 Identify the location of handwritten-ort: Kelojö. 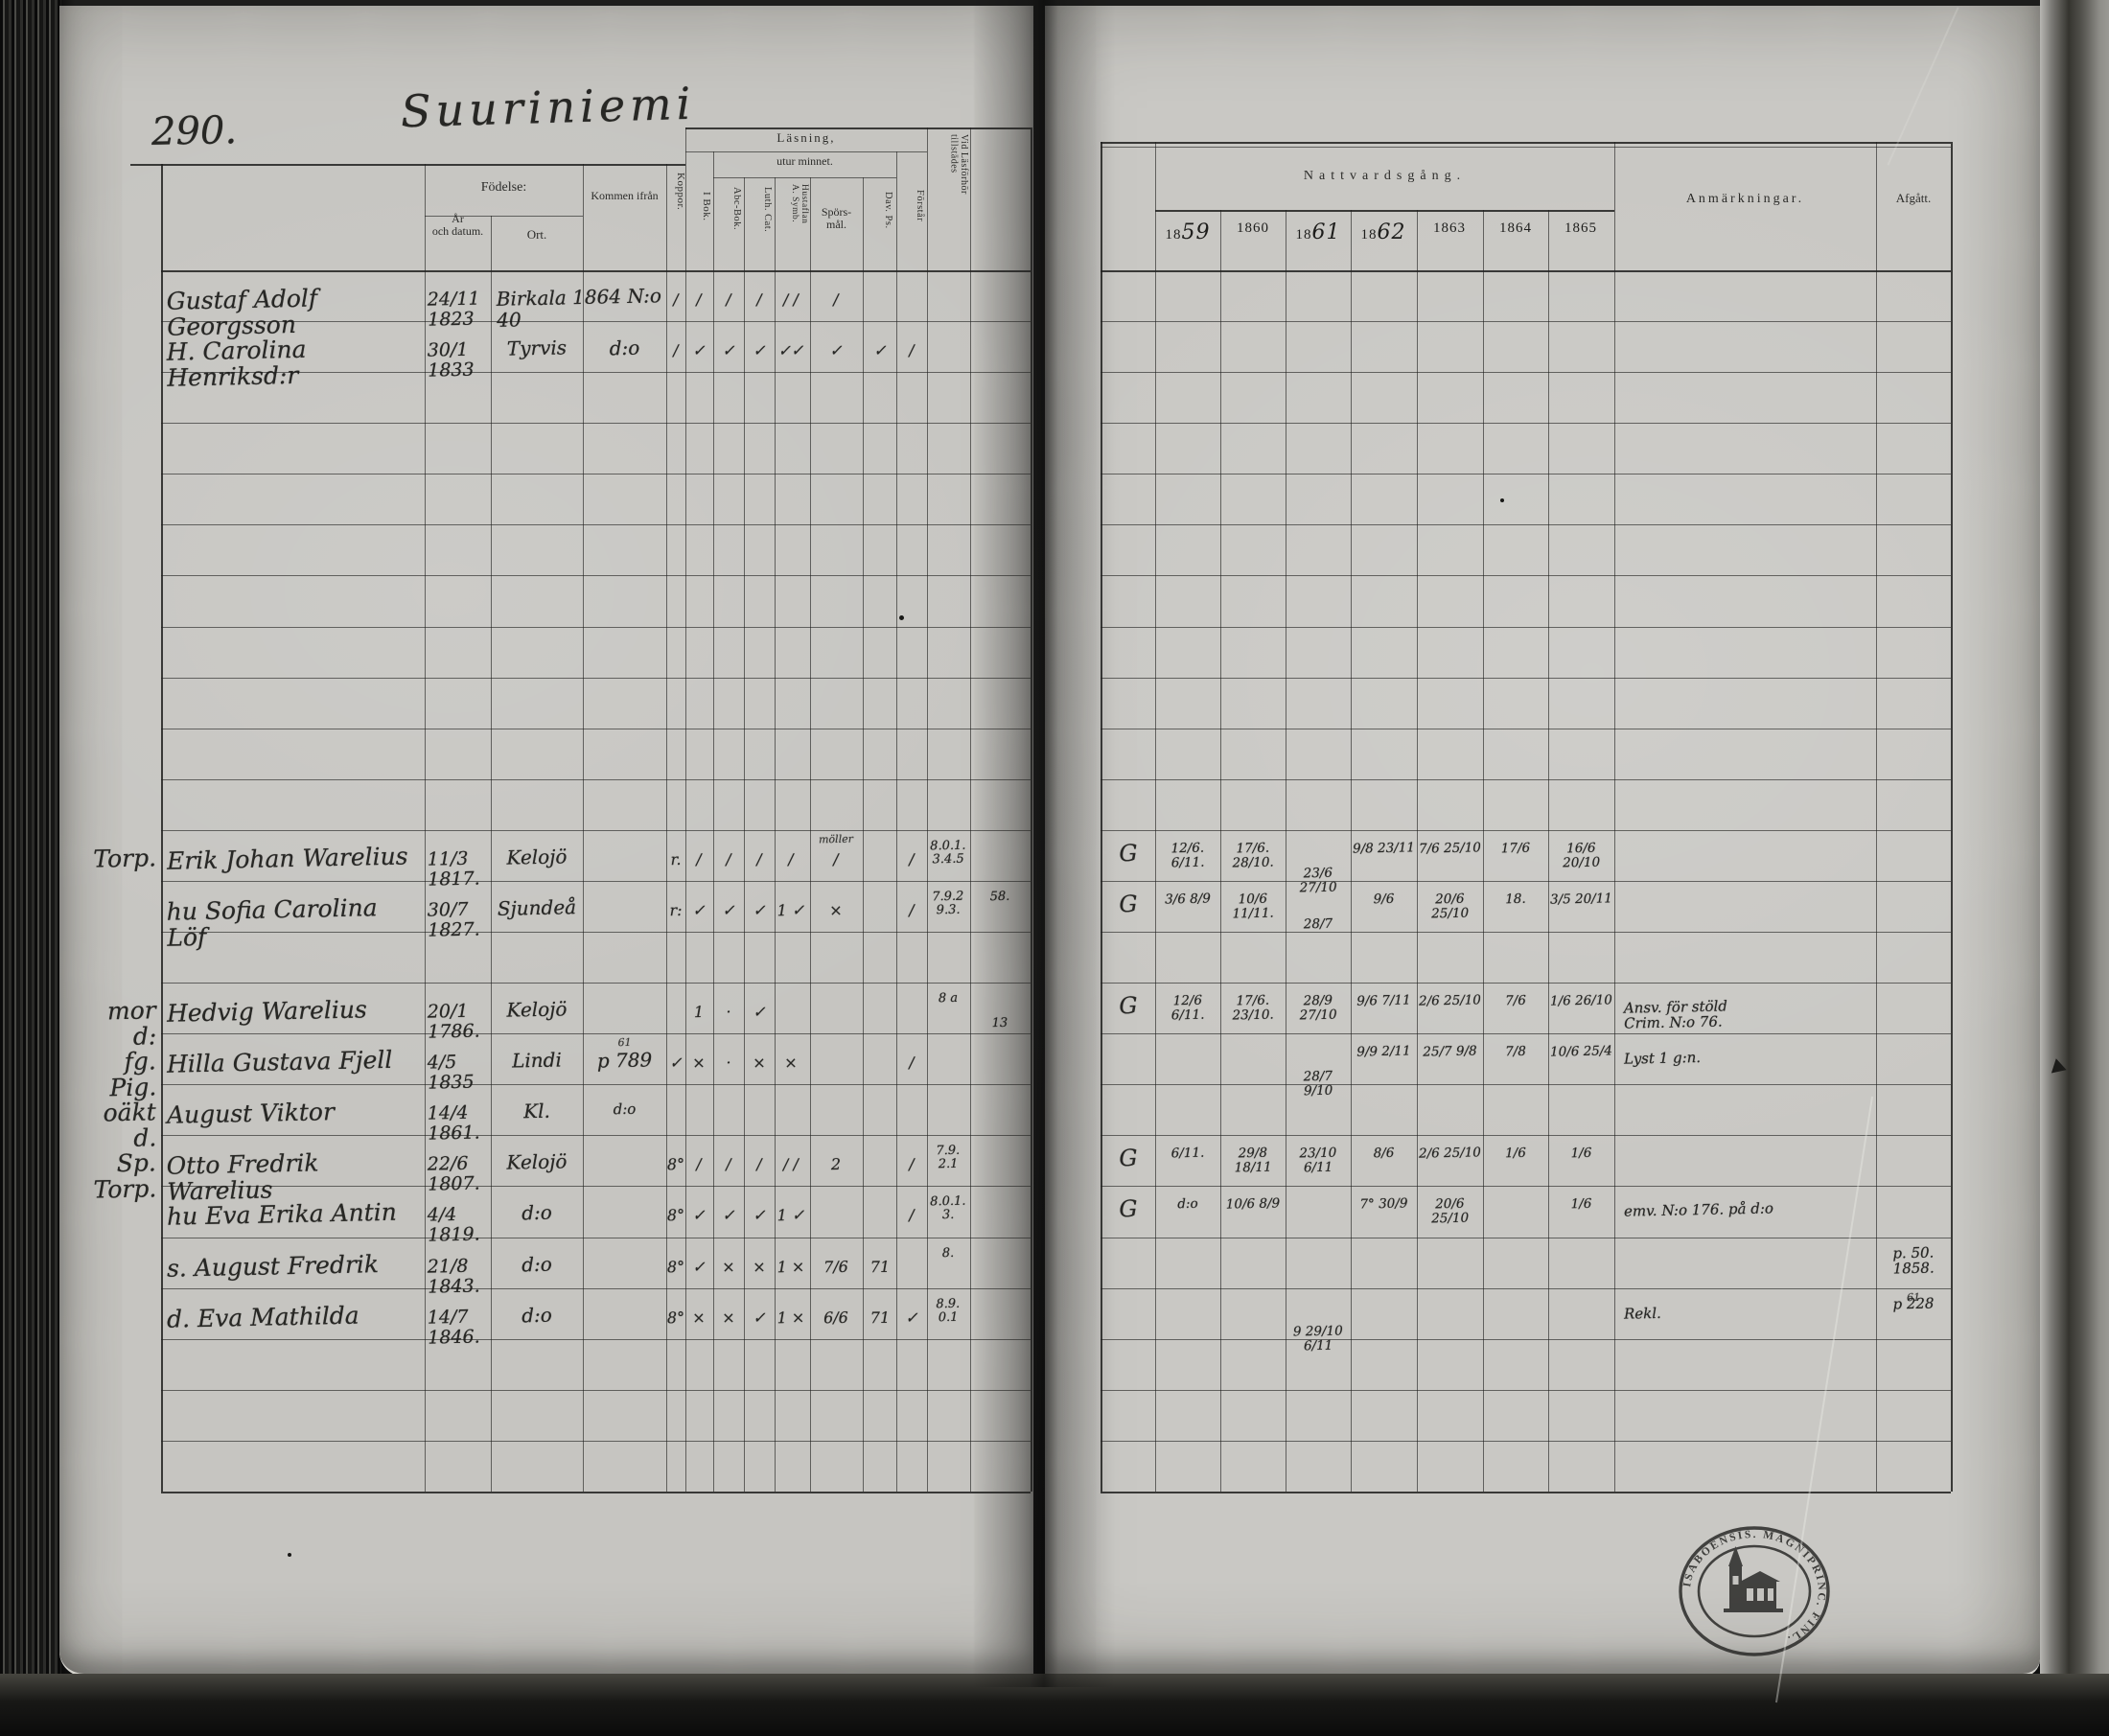
(537, 1009).